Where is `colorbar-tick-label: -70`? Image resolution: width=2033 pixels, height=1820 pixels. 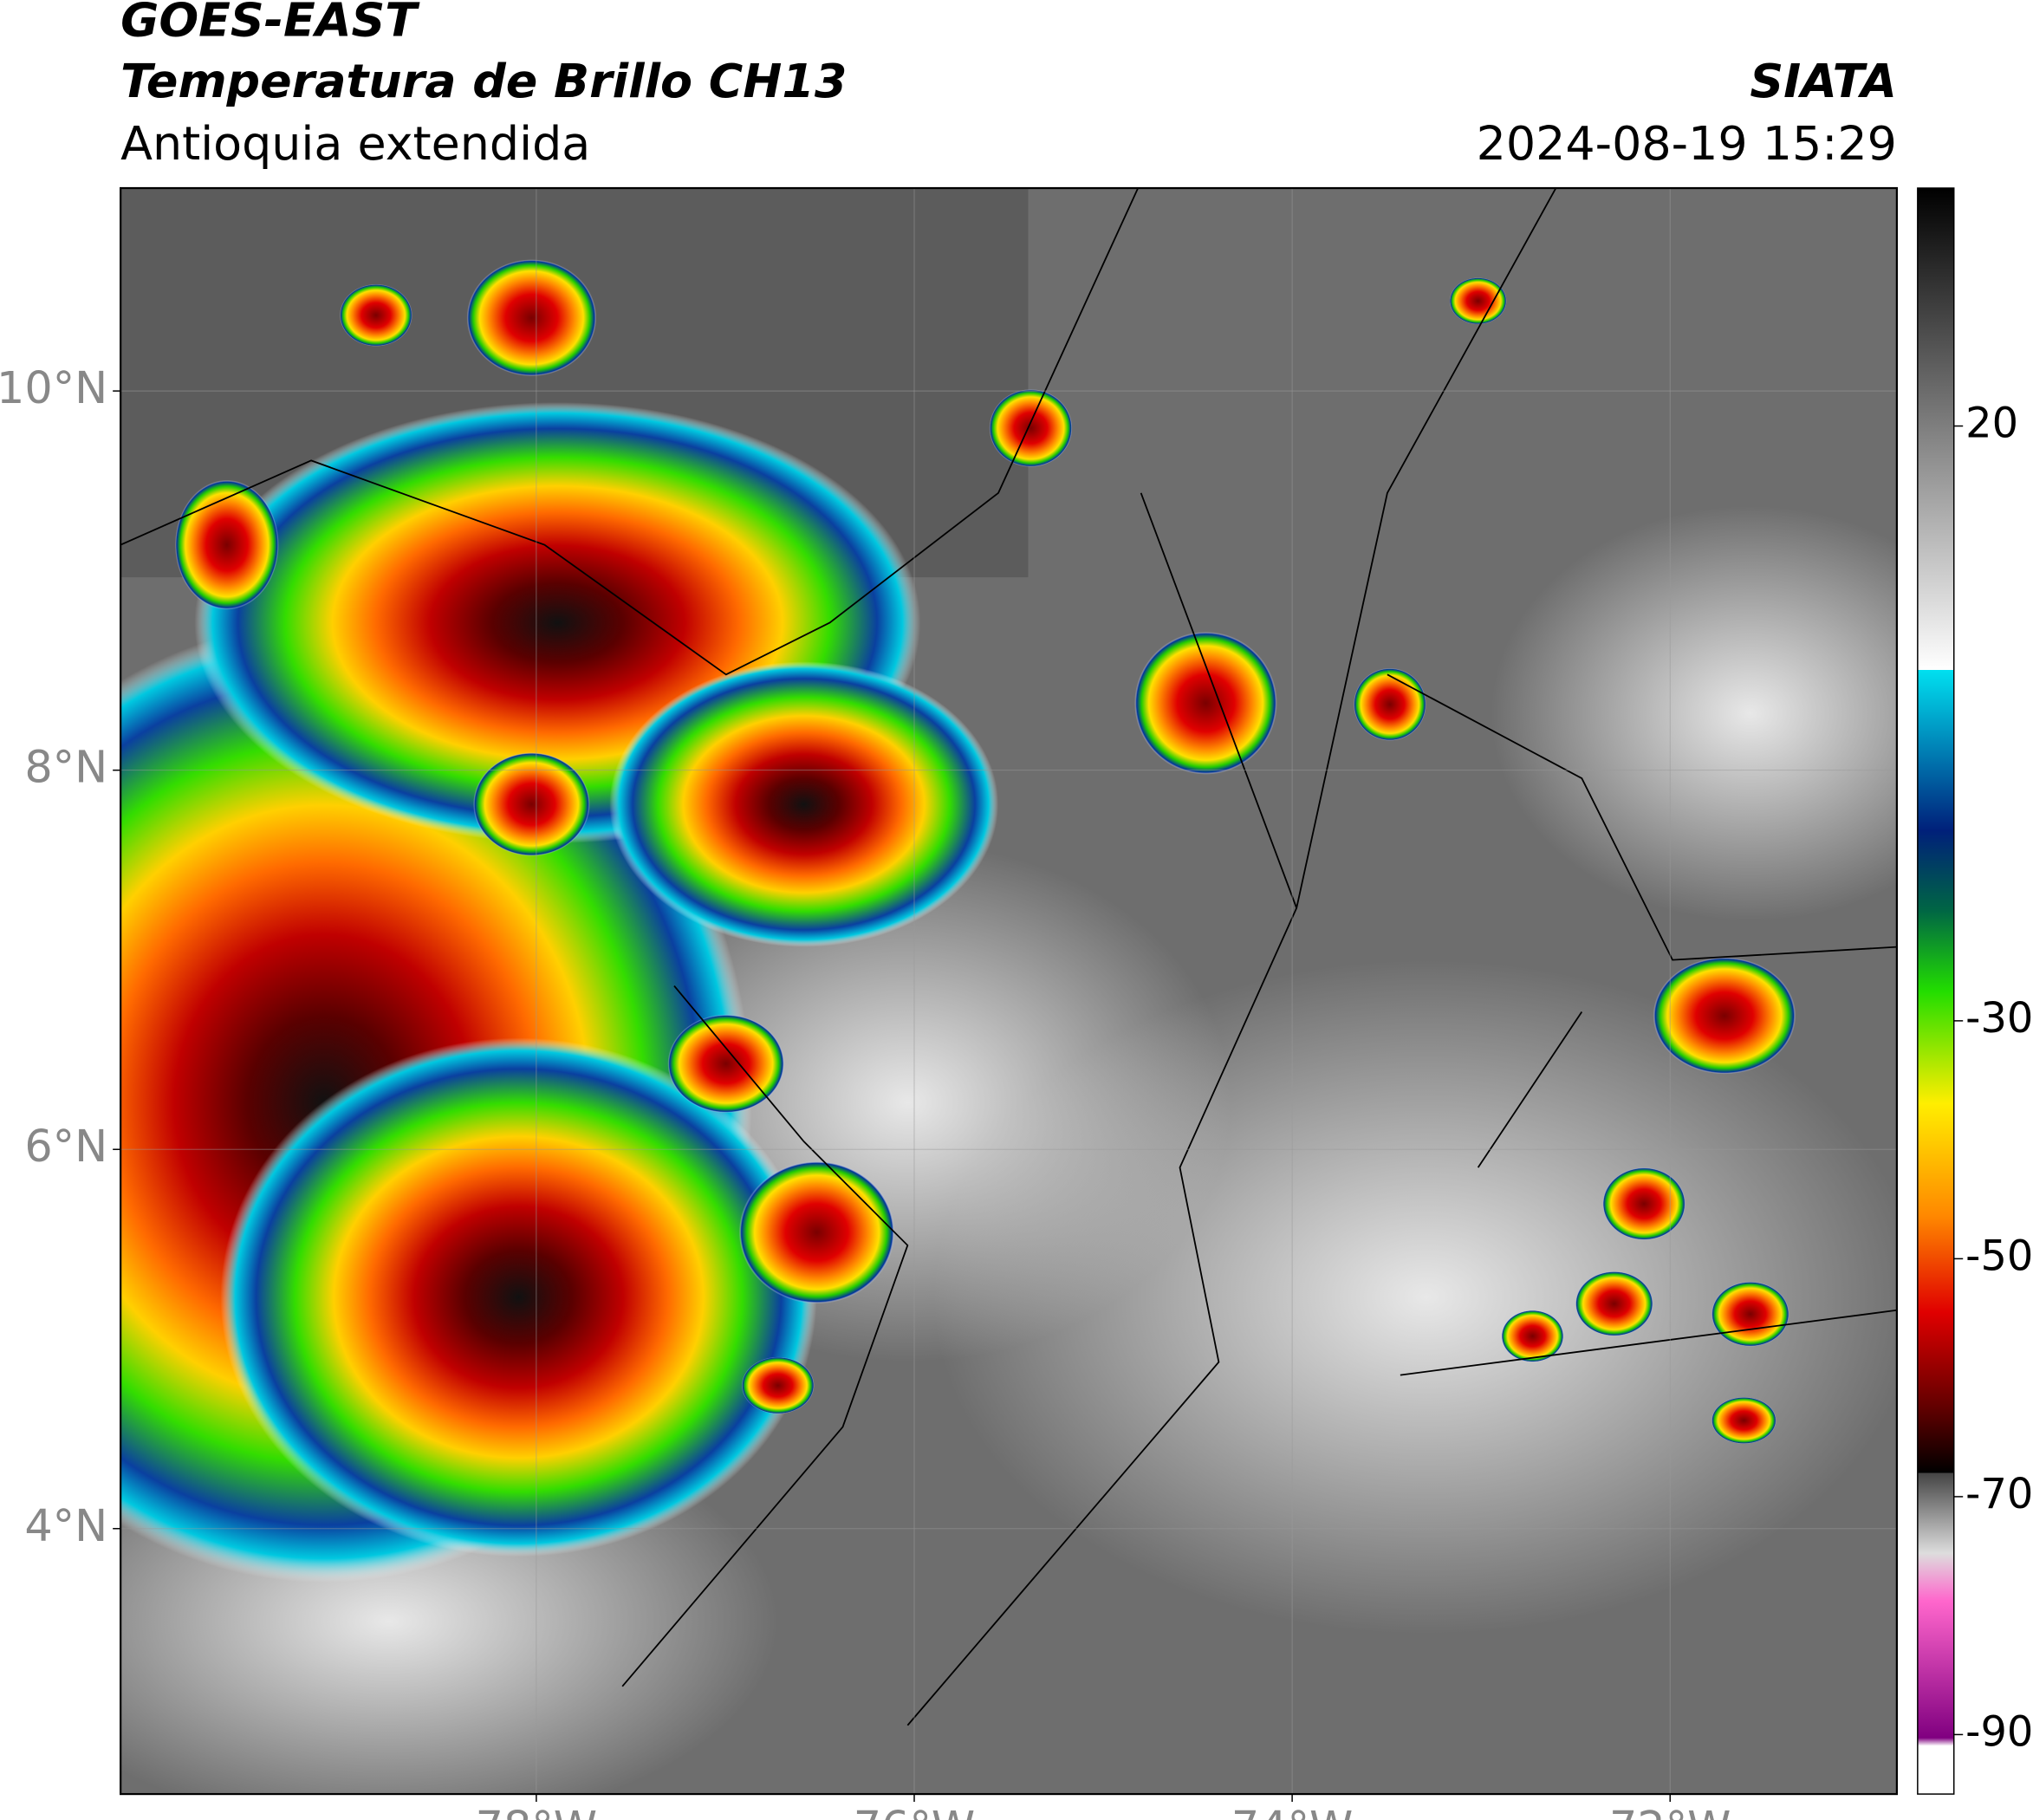 colorbar-tick-label: -70 is located at coordinates (1999, 1494).